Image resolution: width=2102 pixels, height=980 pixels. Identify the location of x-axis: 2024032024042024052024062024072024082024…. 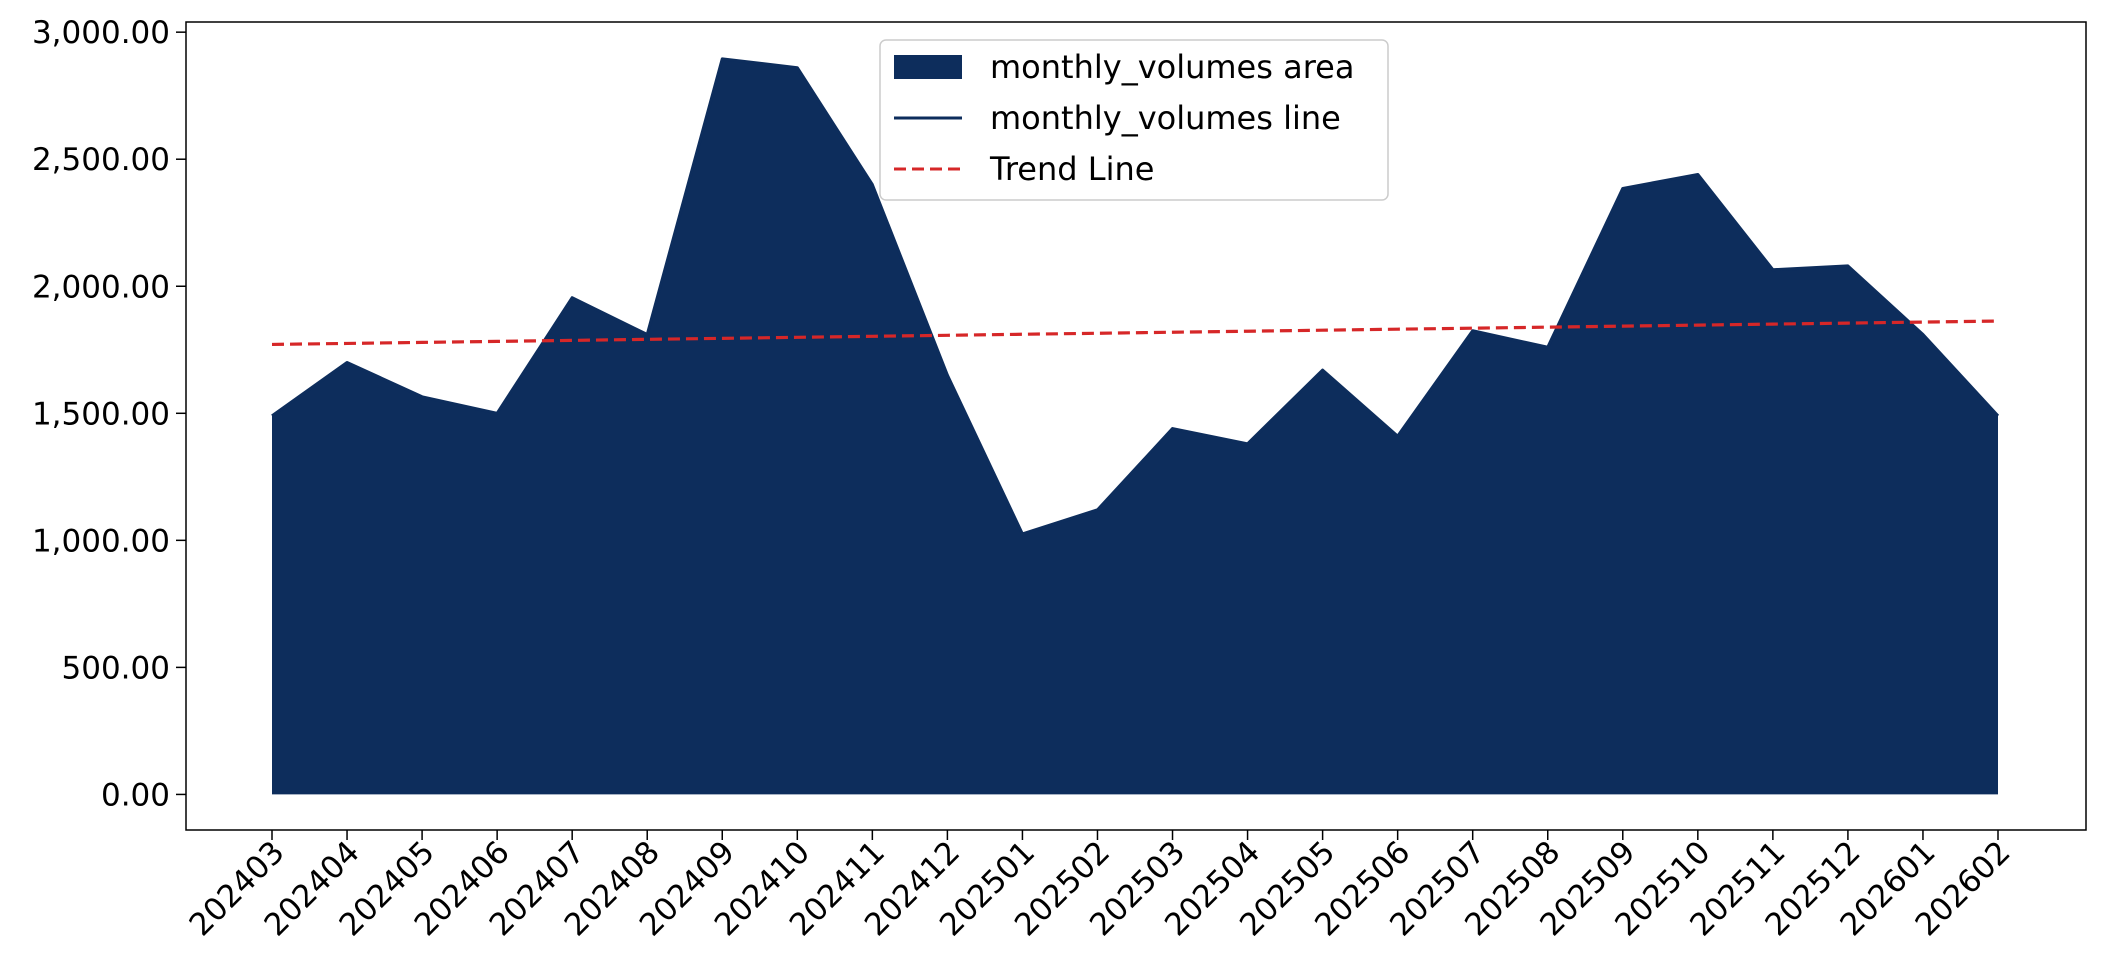
(1100, 886).